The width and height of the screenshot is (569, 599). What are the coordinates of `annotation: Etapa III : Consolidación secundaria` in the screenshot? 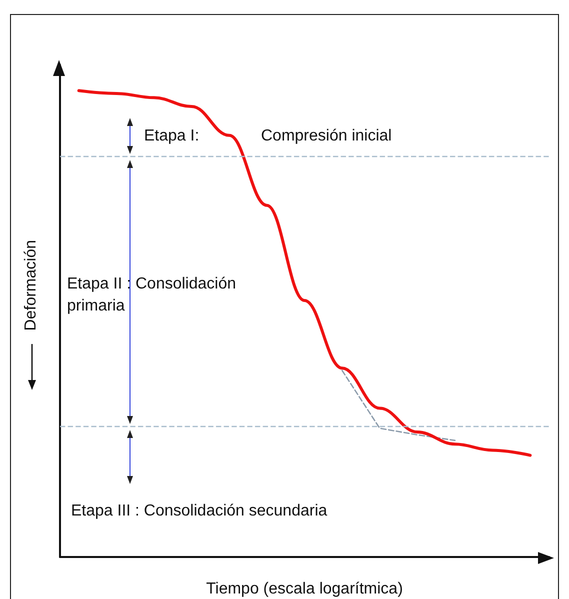 It's located at (199, 511).